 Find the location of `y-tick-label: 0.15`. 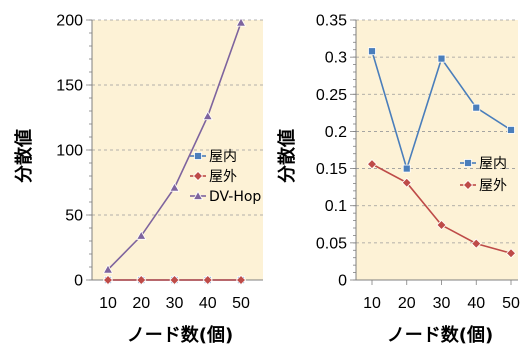

y-tick-label: 0.15 is located at coordinates (331, 169).